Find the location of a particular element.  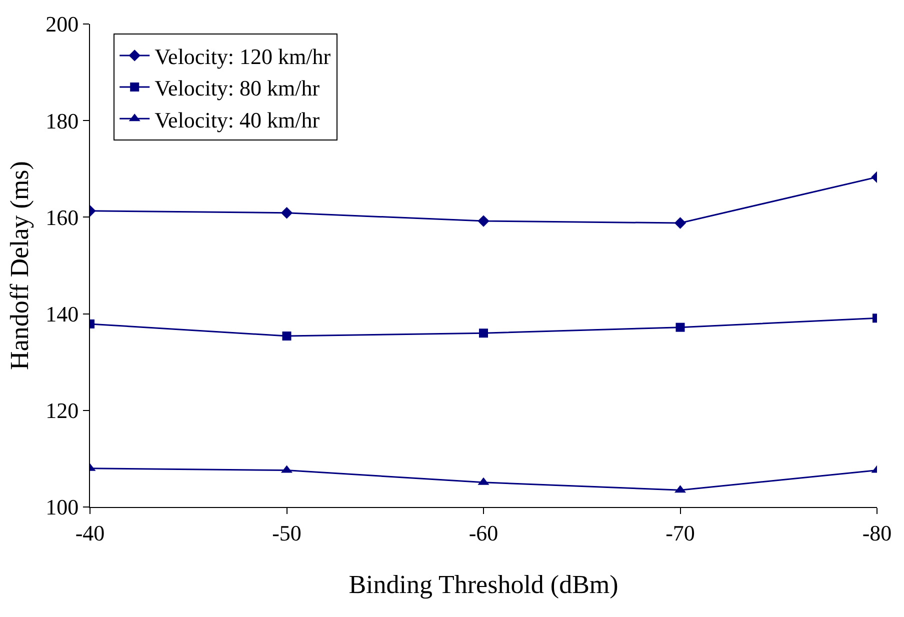

x-tick-label: -50 is located at coordinates (287, 533).